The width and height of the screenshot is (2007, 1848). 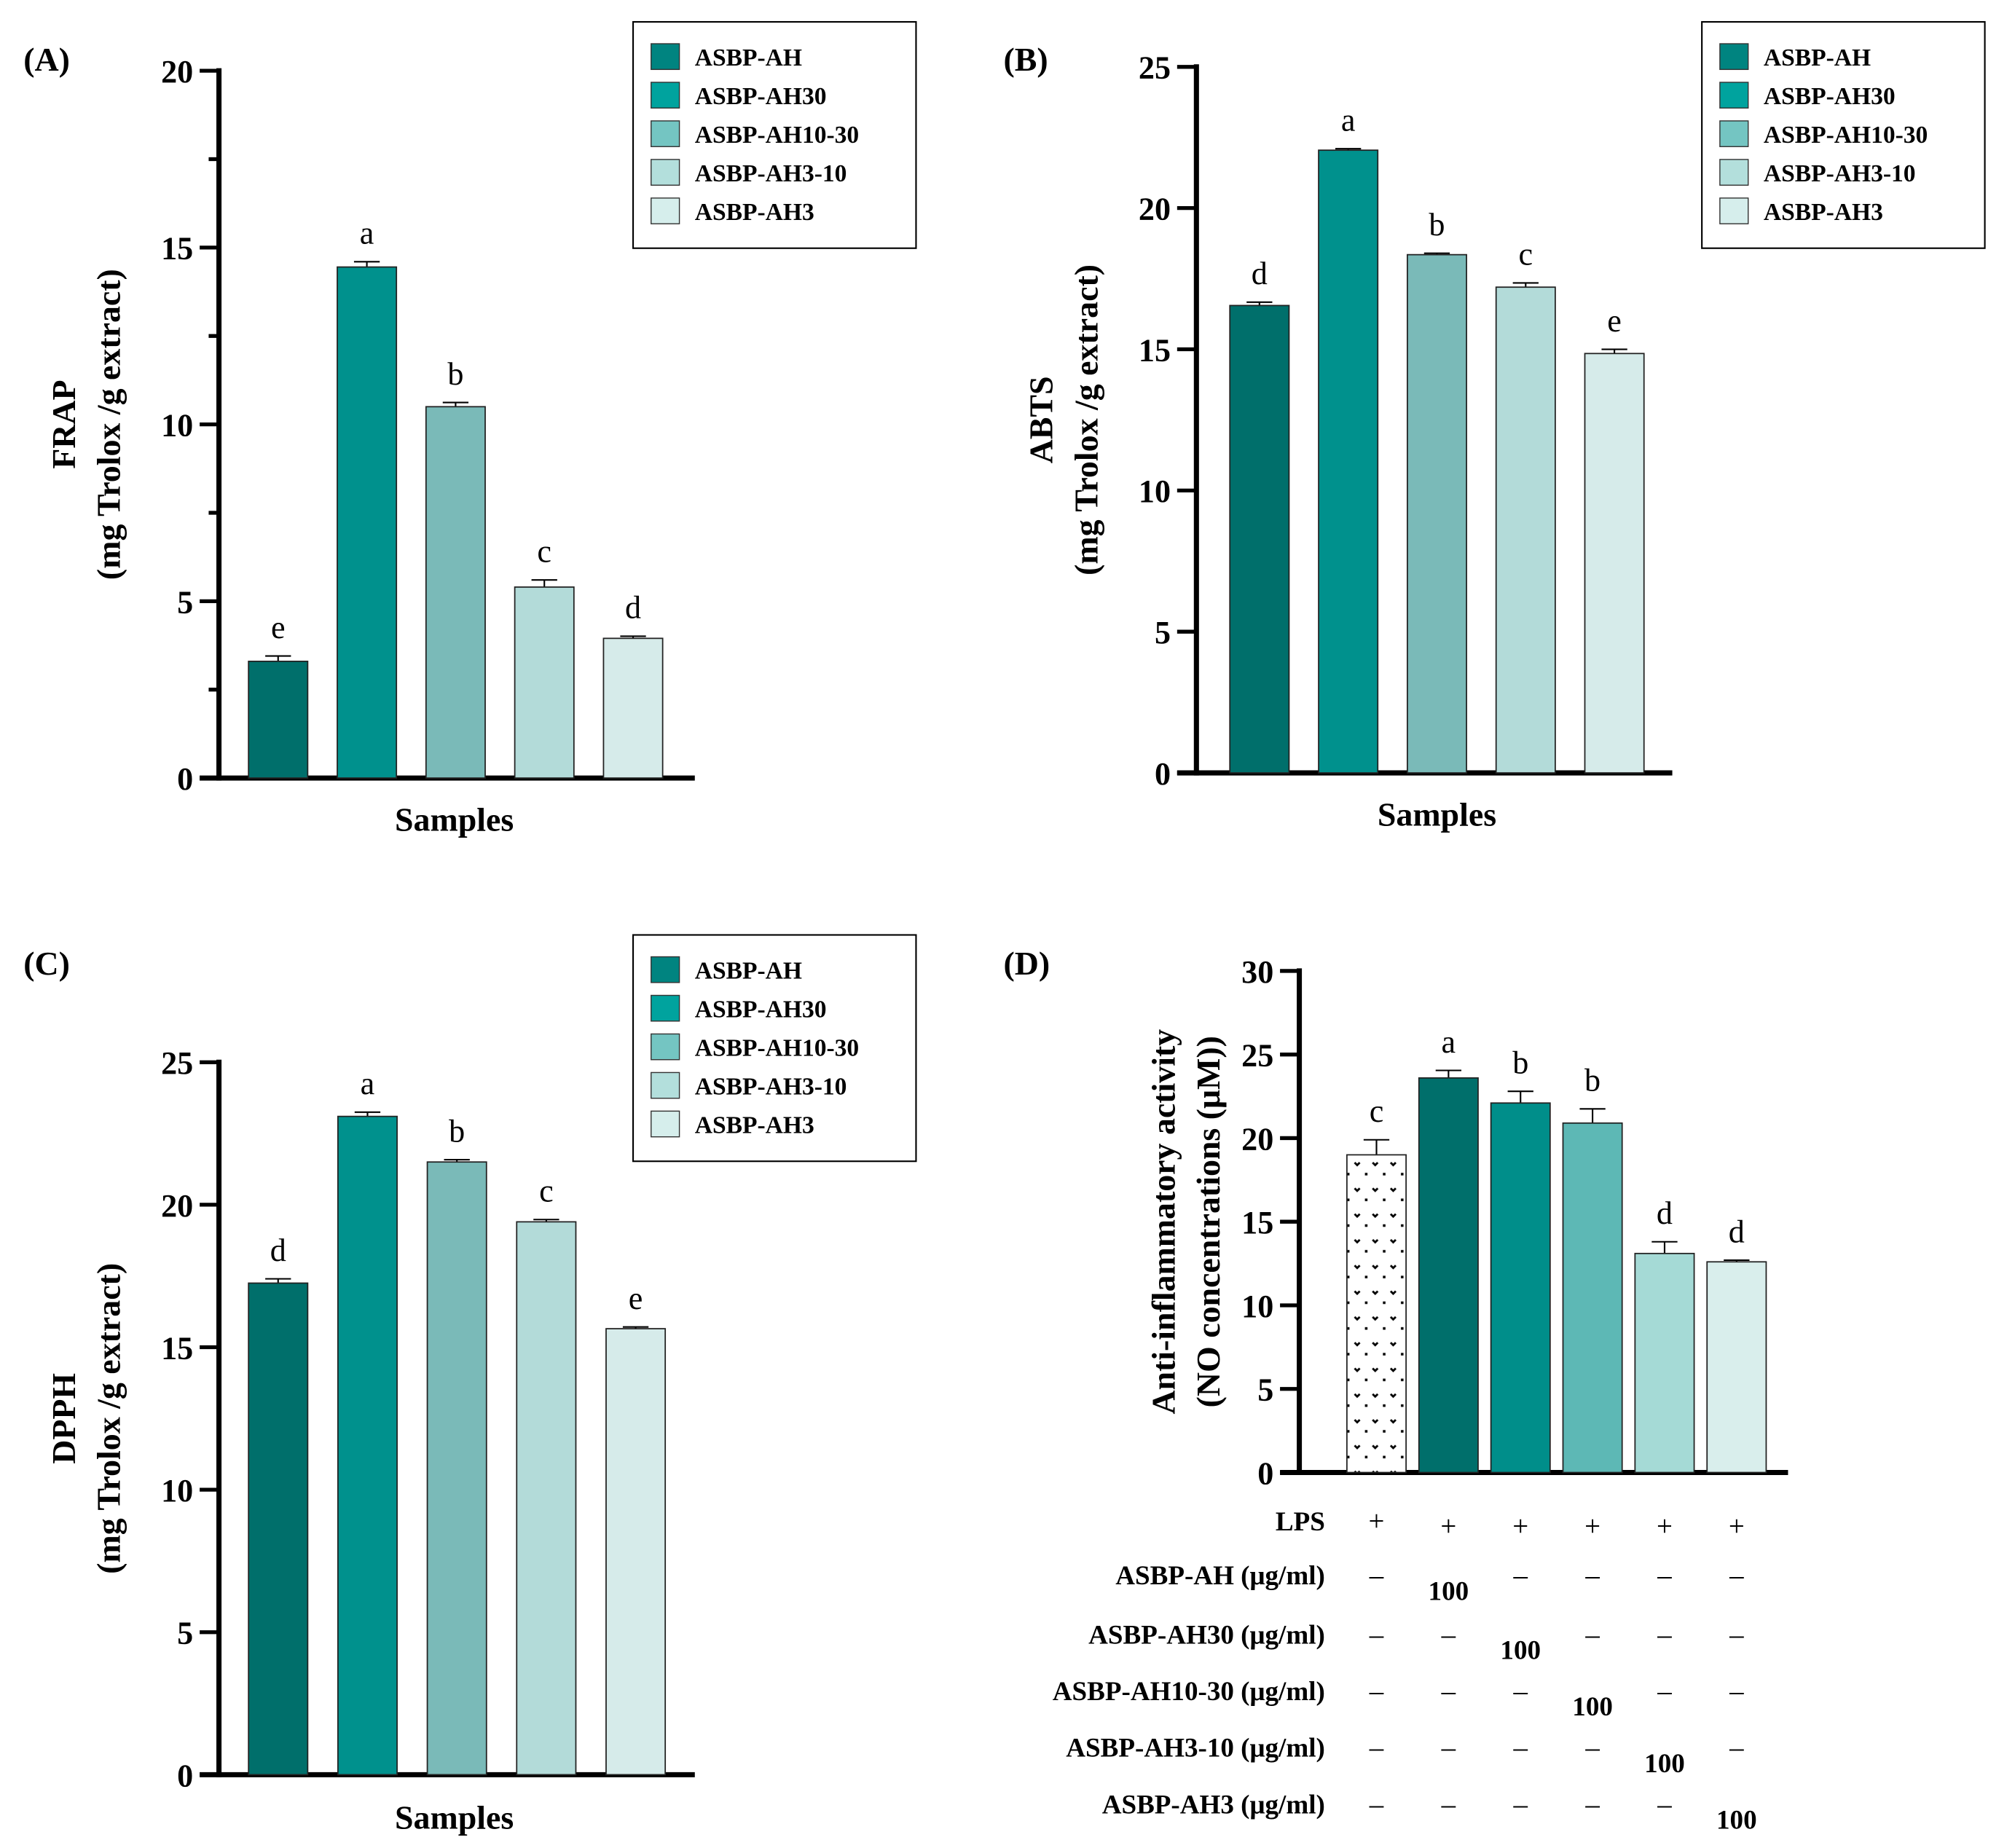 I want to click on treatment-row-label: ASBP-AH (μg/ml), so click(x=1220, y=1576).